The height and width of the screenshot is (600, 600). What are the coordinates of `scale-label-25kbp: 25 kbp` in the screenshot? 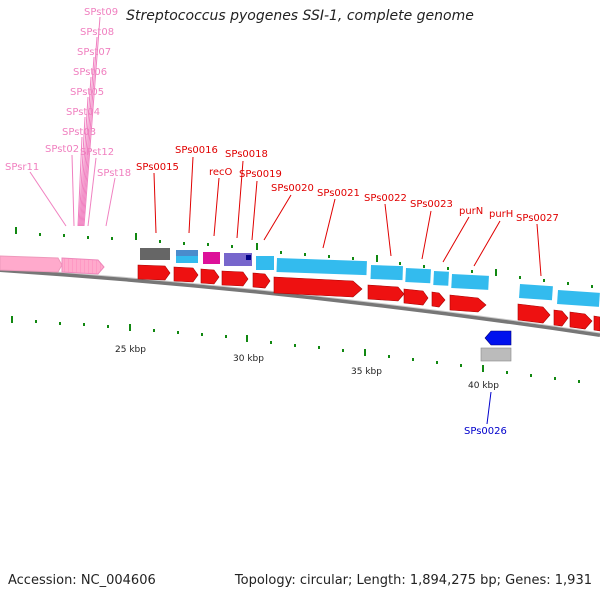 It's located at (130, 350).